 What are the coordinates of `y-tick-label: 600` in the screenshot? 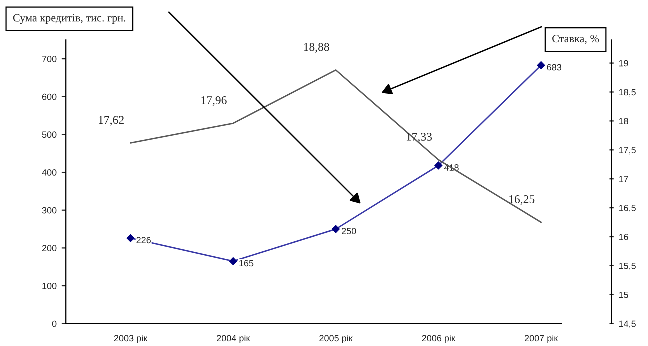 It's located at (49, 97).